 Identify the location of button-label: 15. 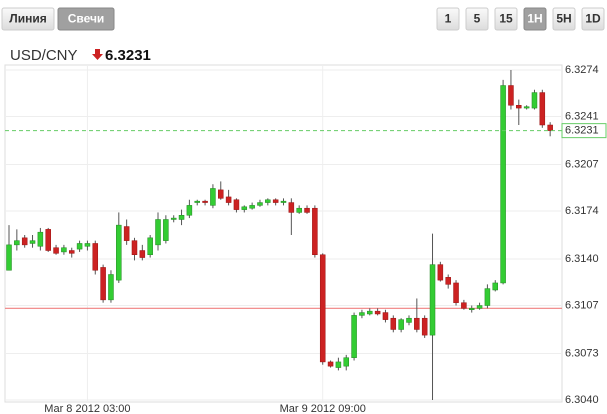
(506, 19).